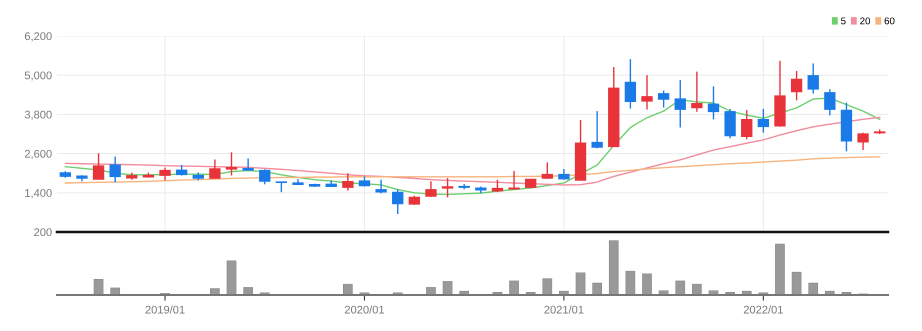 The image size is (922, 331). What do you see at coordinates (38, 76) in the screenshot?
I see `y-tick-label: 5,000` at bounding box center [38, 76].